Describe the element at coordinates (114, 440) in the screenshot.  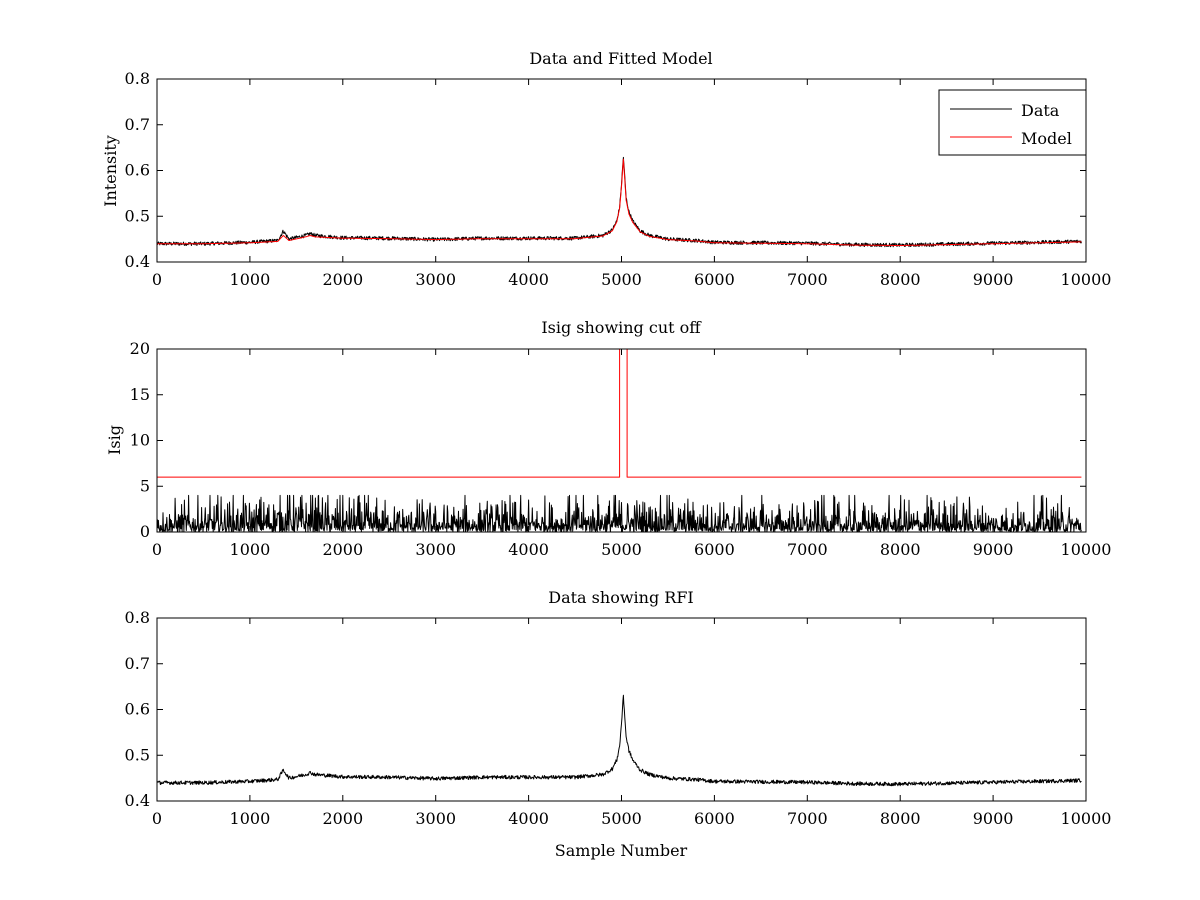
I see `y-axis-label: Isig` at that location.